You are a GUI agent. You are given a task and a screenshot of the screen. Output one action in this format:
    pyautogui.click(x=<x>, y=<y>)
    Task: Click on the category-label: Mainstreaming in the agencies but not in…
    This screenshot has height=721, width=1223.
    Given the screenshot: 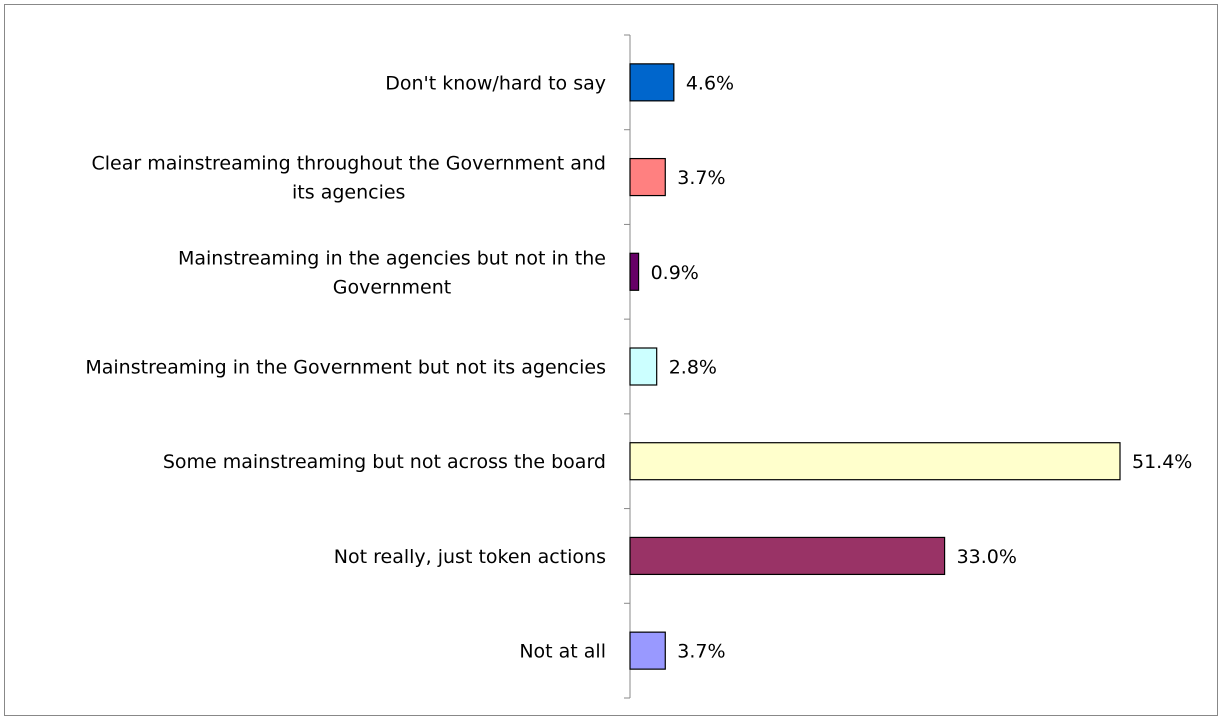 What is the action you would take?
    pyautogui.click(x=392, y=258)
    